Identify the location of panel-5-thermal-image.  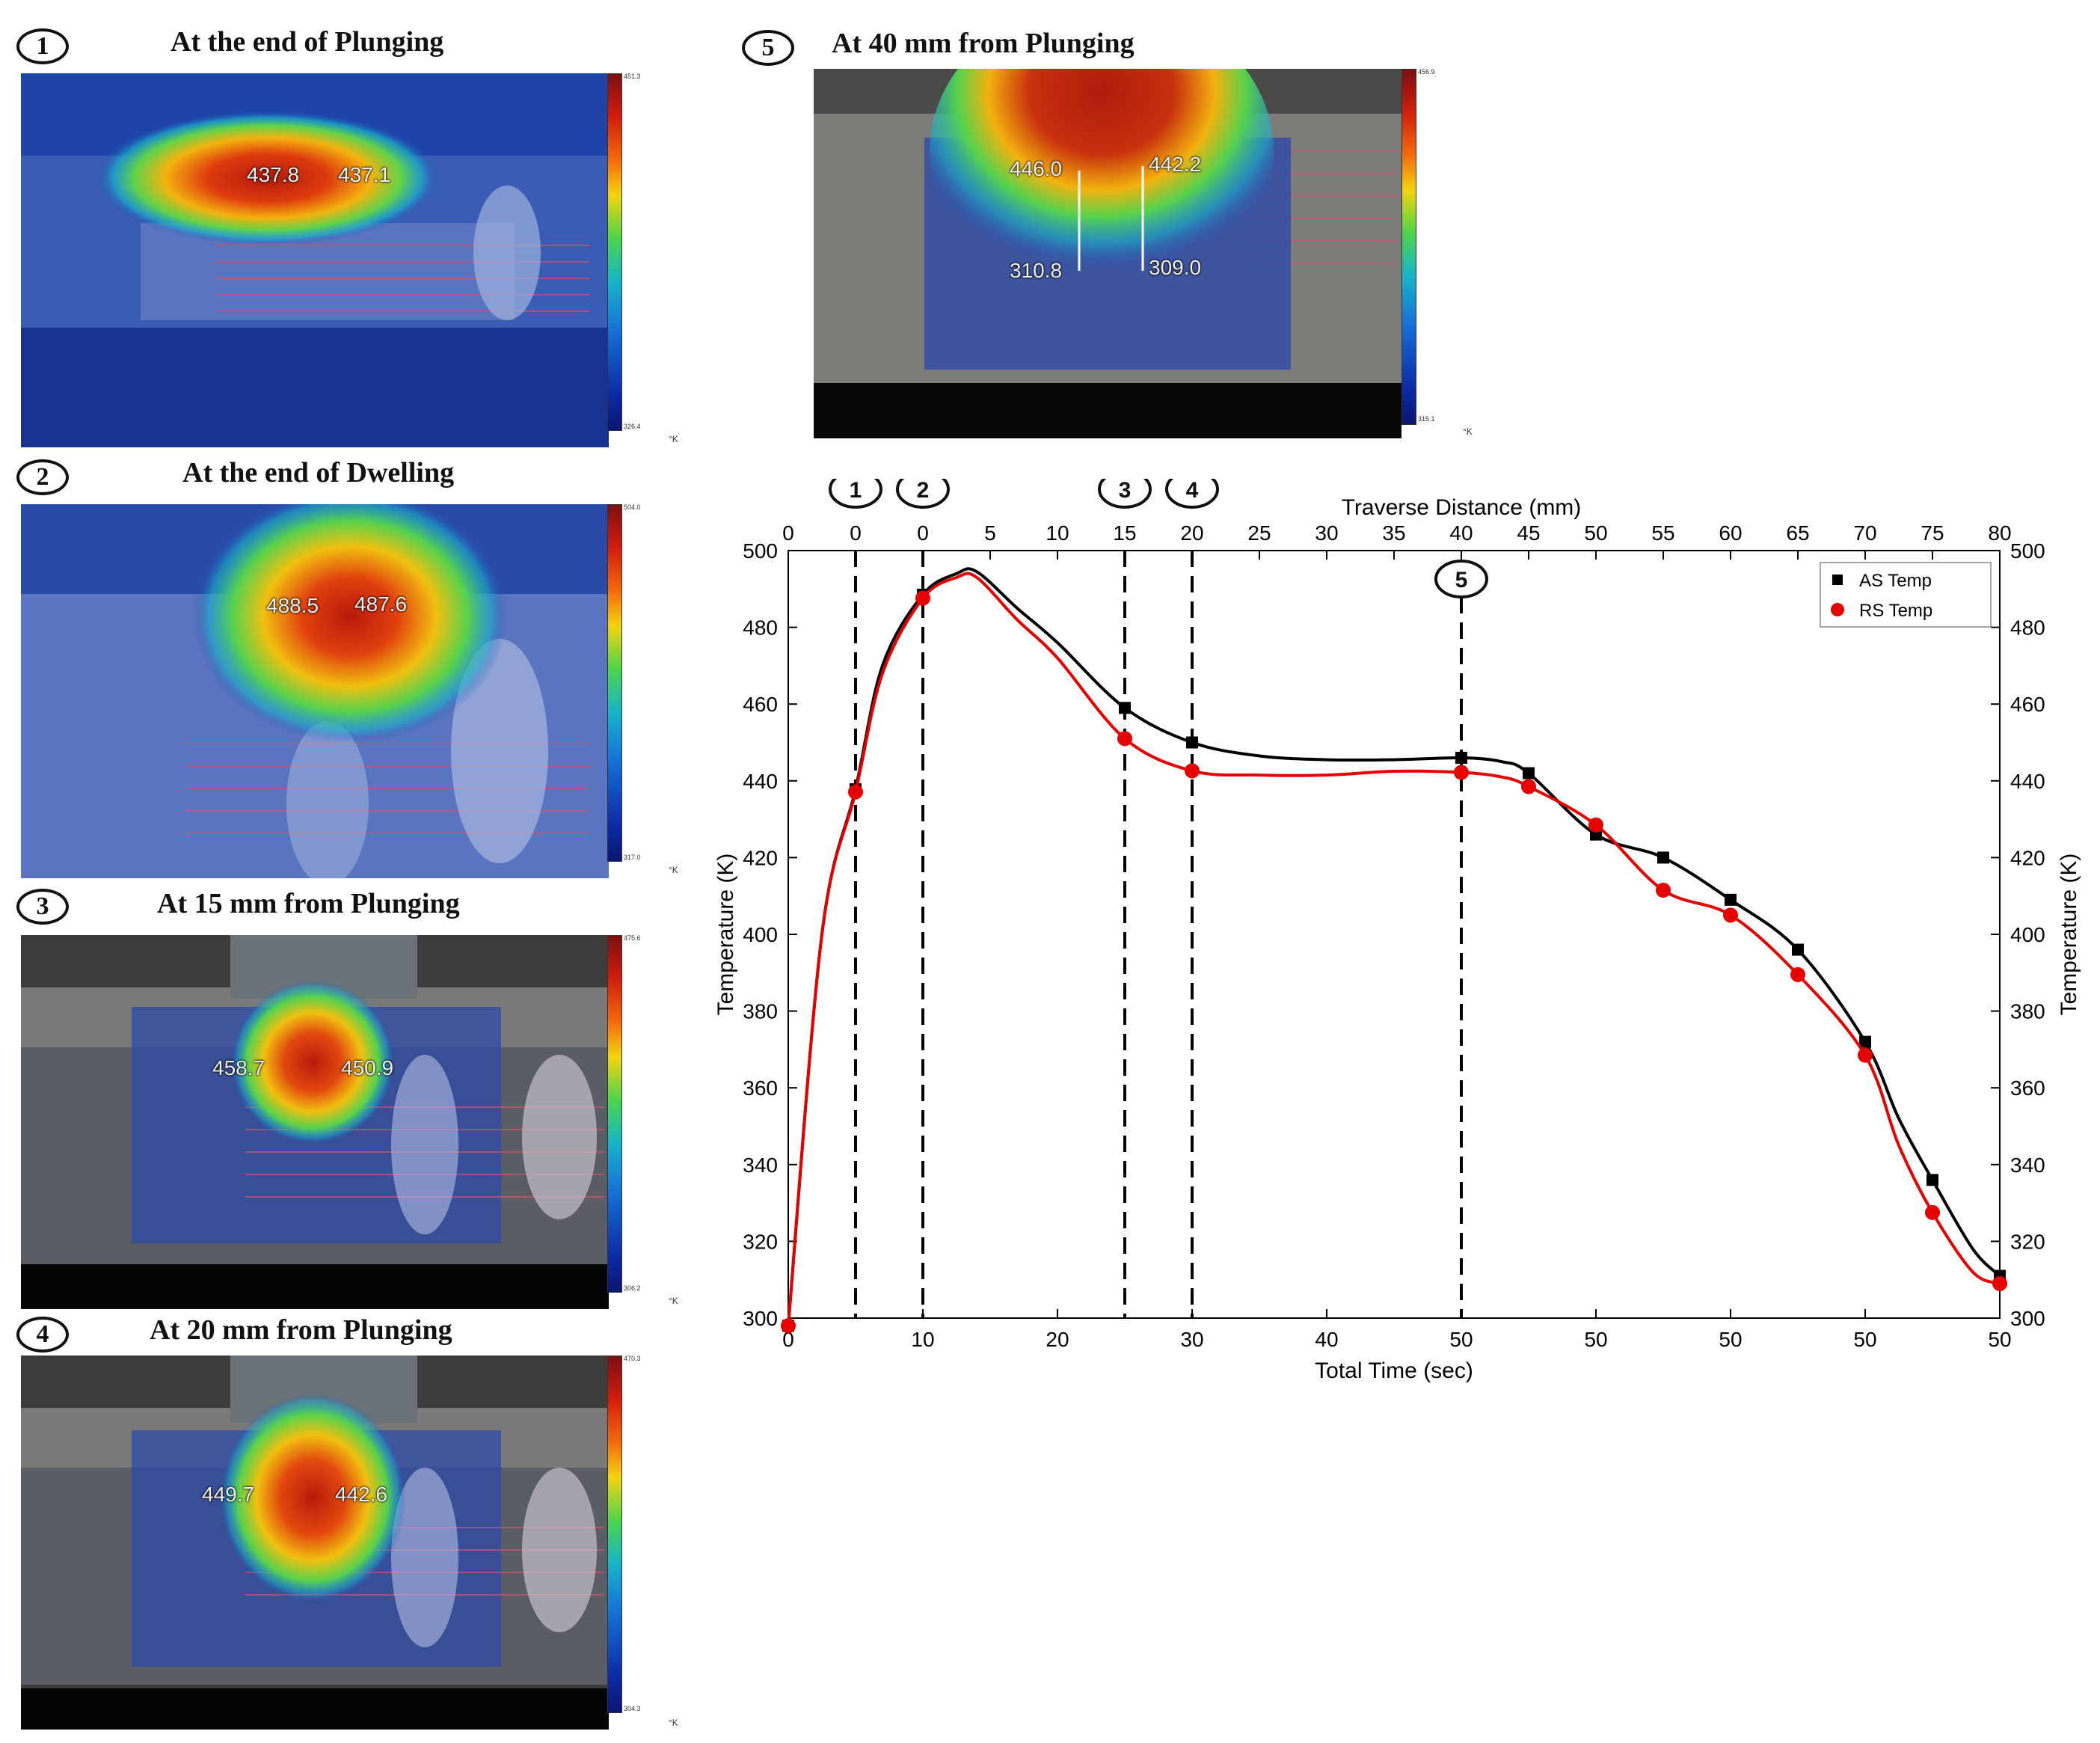
(1107, 253).